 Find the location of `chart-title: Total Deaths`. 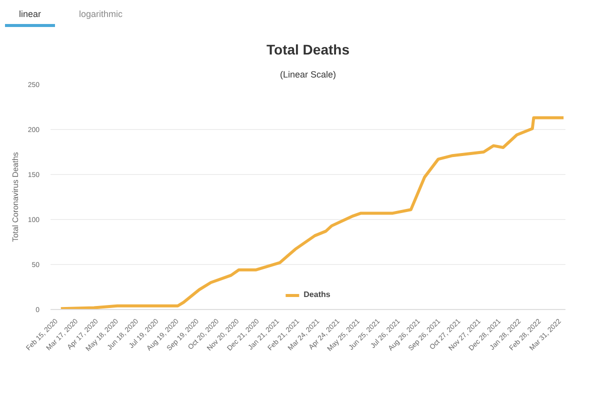

chart-title: Total Deaths is located at coordinates (308, 50).